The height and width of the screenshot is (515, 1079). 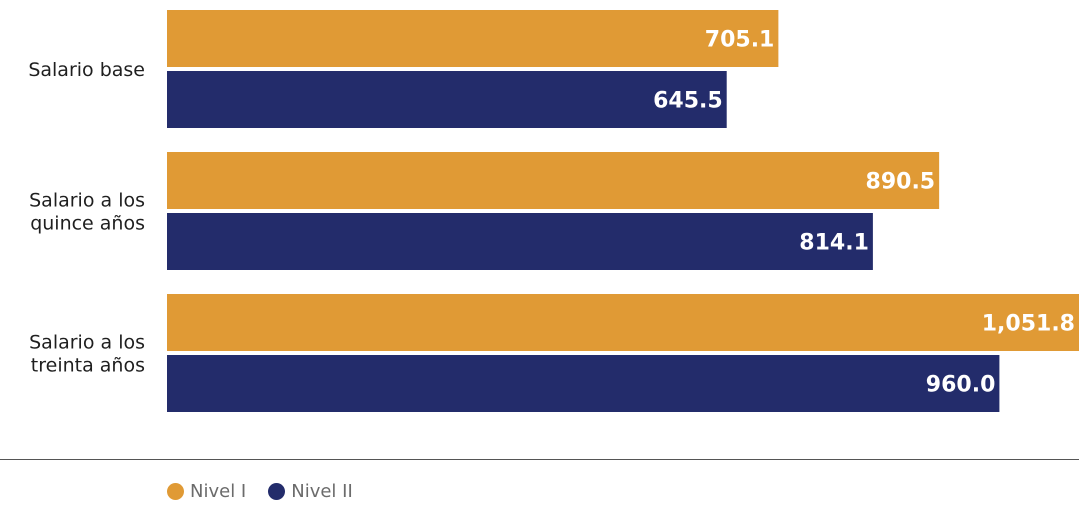 What do you see at coordinates (87, 201) in the screenshot?
I see `category-label-1-line-0: Salario a los` at bounding box center [87, 201].